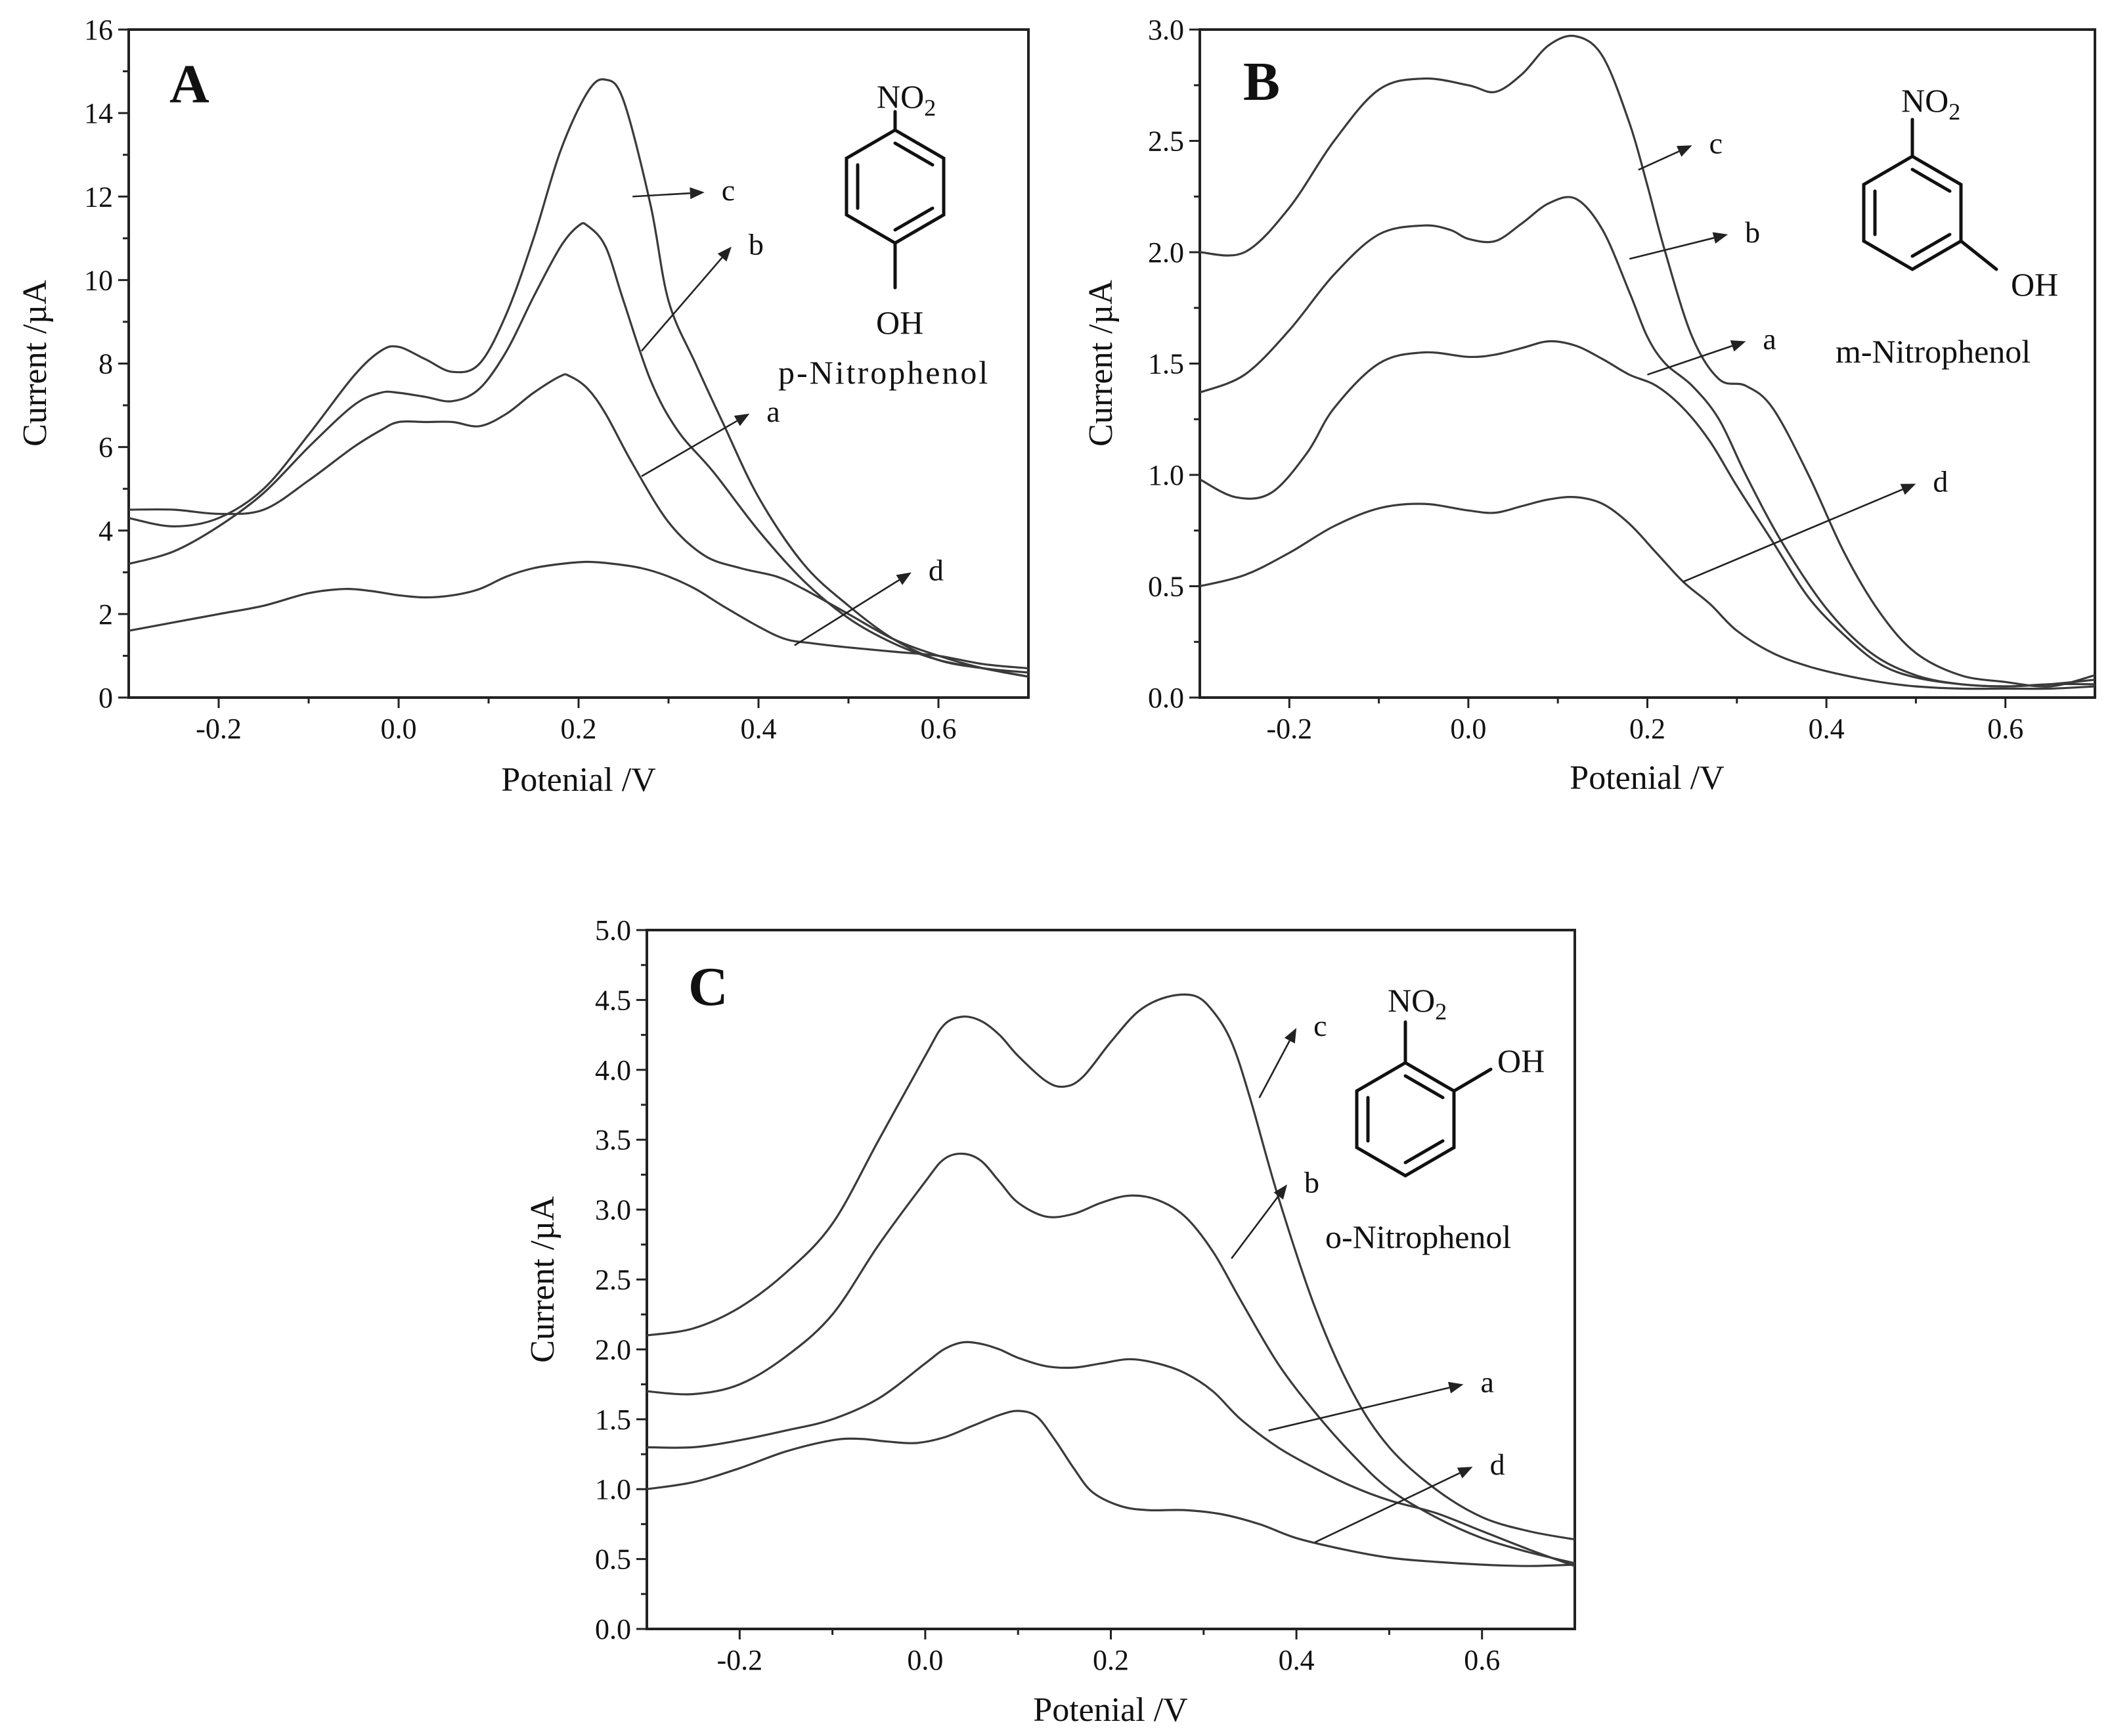 The height and width of the screenshot is (1736, 2112). I want to click on curve-labels: cb a d, so click(788, 409).